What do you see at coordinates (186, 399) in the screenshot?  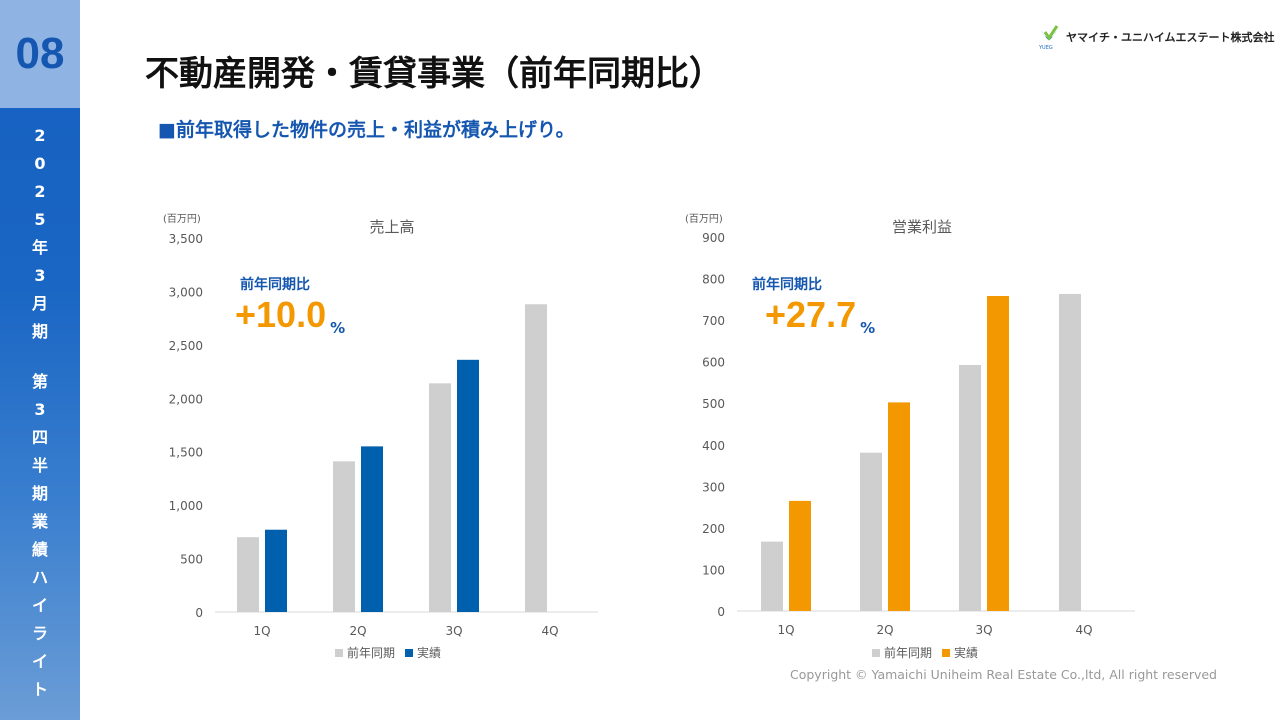 I see `y-tick-label: 2,000` at bounding box center [186, 399].